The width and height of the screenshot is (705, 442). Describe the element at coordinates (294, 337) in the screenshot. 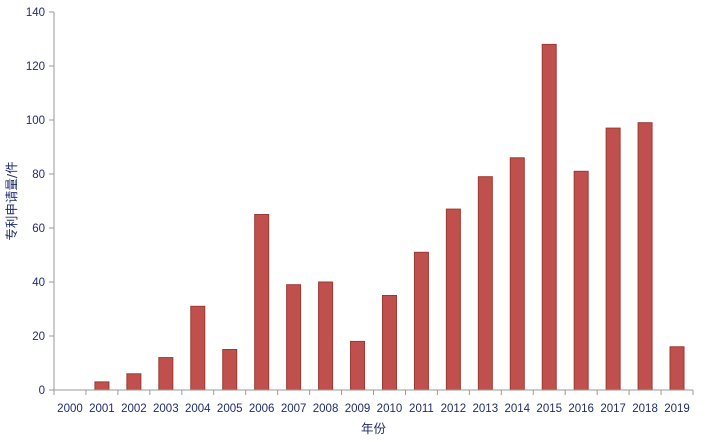

I see `bar-2007` at that location.